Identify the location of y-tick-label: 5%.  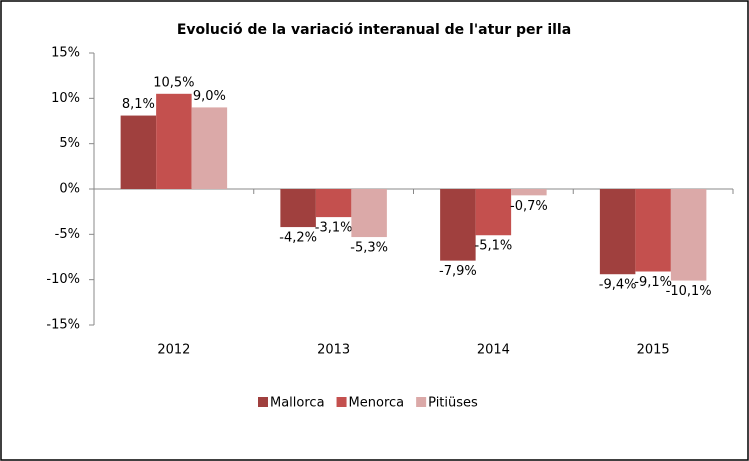
(69, 143).